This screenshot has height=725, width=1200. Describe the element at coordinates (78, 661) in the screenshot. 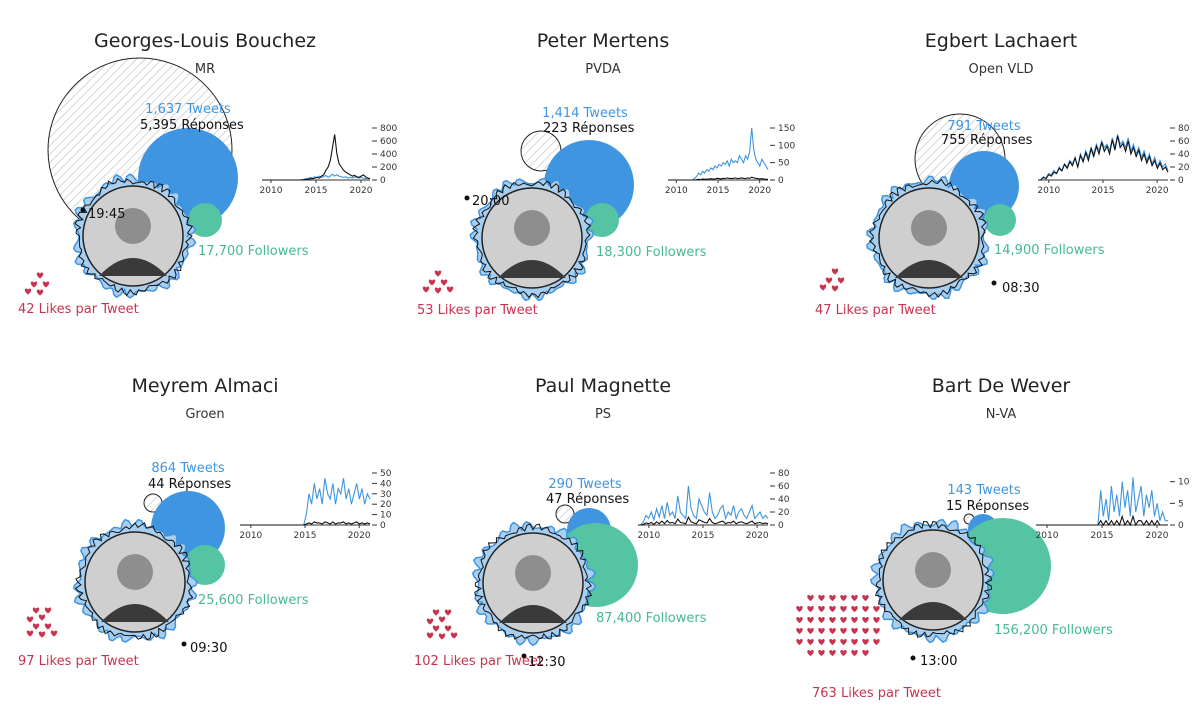

I see `likes-label: 97 Likes par Tweet` at that location.